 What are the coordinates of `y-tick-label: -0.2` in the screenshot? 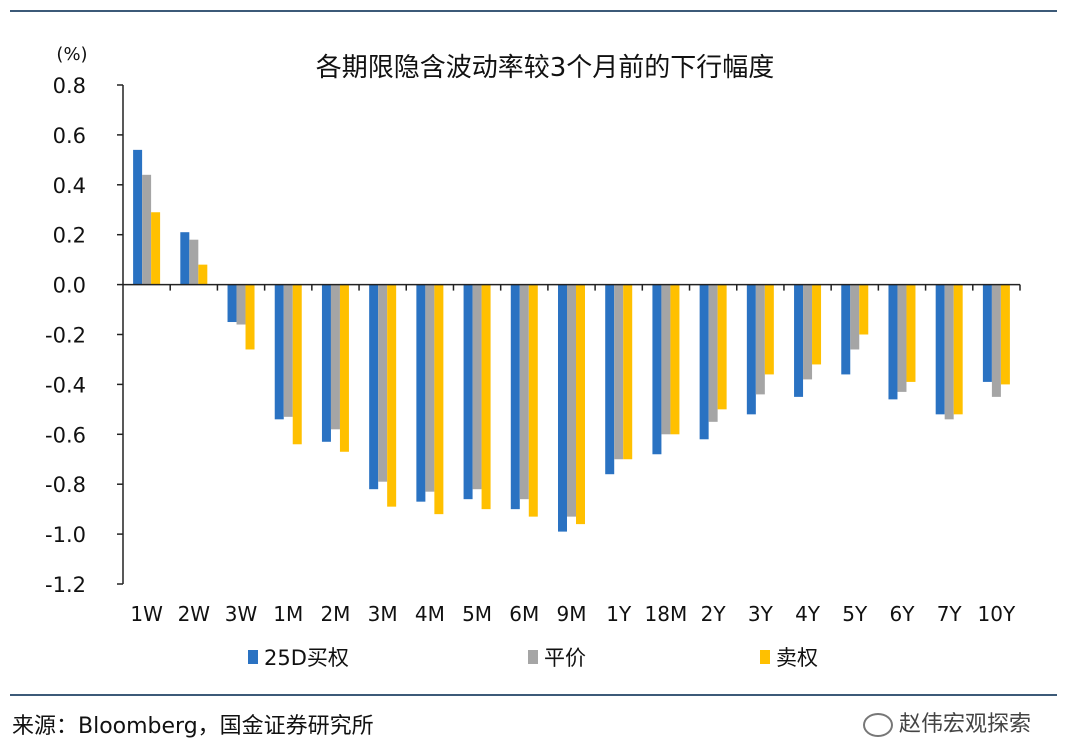 It's located at (65, 336).